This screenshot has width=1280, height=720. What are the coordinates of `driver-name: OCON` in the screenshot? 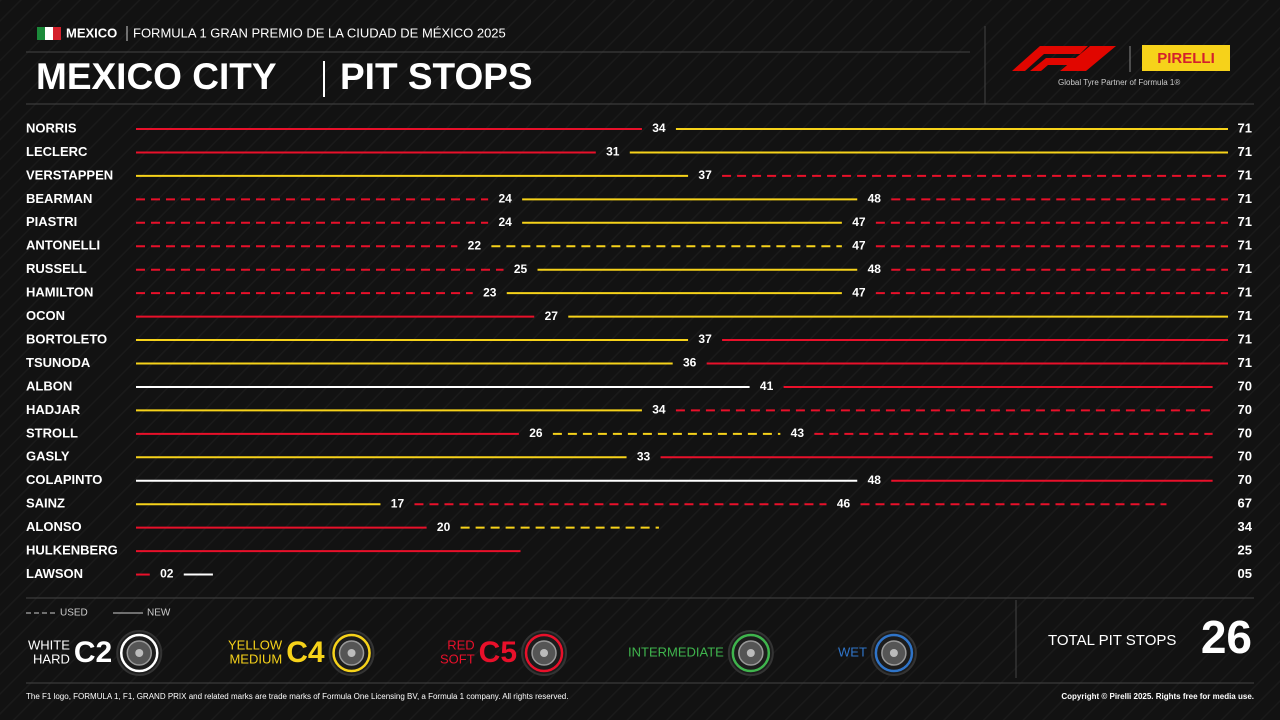 It's located at (45, 315).